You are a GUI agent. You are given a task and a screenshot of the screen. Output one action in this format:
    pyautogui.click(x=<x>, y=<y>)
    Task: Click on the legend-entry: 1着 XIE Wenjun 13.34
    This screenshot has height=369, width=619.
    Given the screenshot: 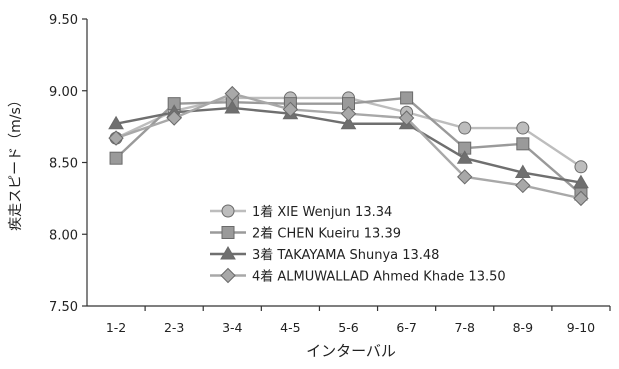 What is the action you would take?
    pyautogui.click(x=301, y=212)
    